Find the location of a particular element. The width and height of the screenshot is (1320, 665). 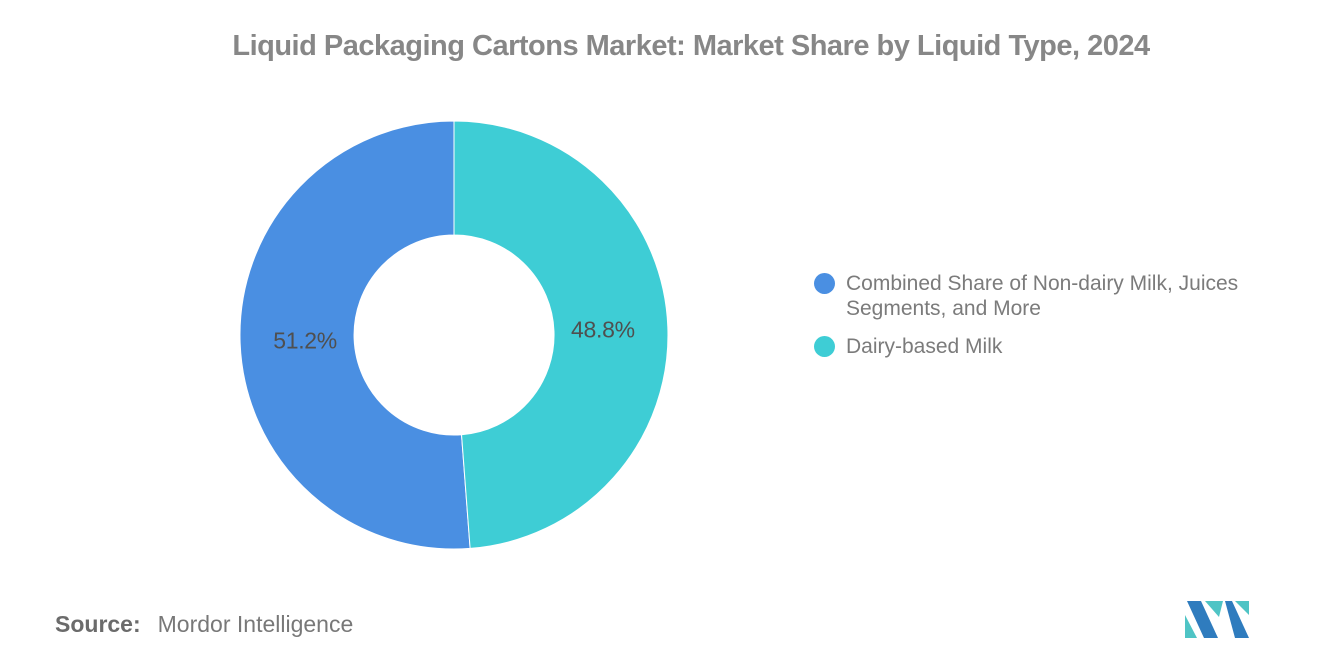

mordor-intelligence-logo is located at coordinates (1217, 619).